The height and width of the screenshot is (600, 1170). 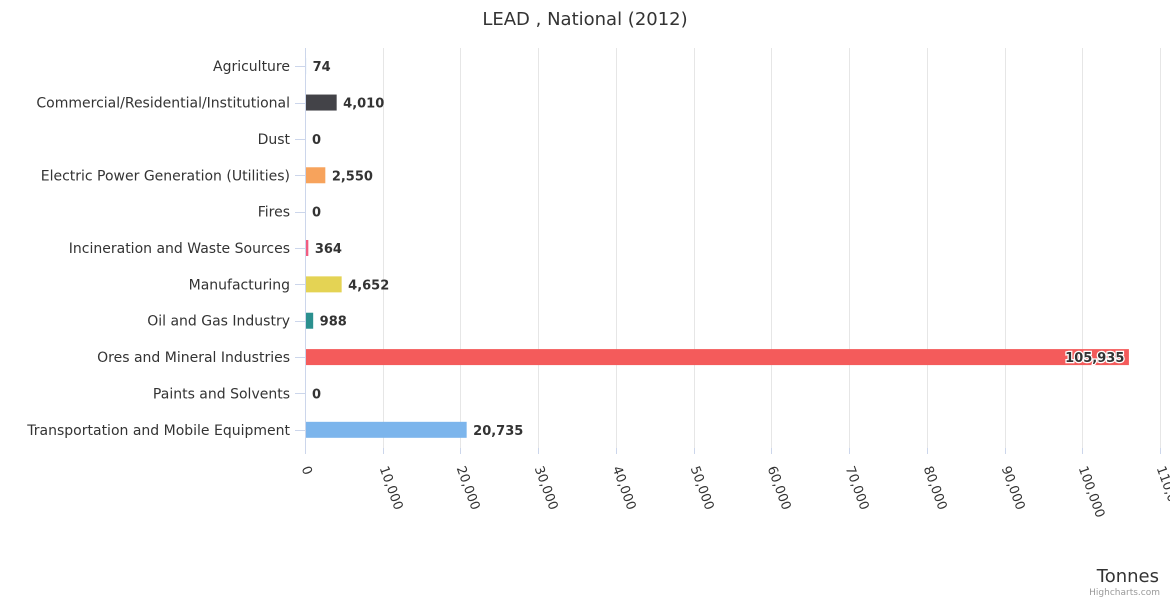 I want to click on data-label: 364, so click(x=328, y=249).